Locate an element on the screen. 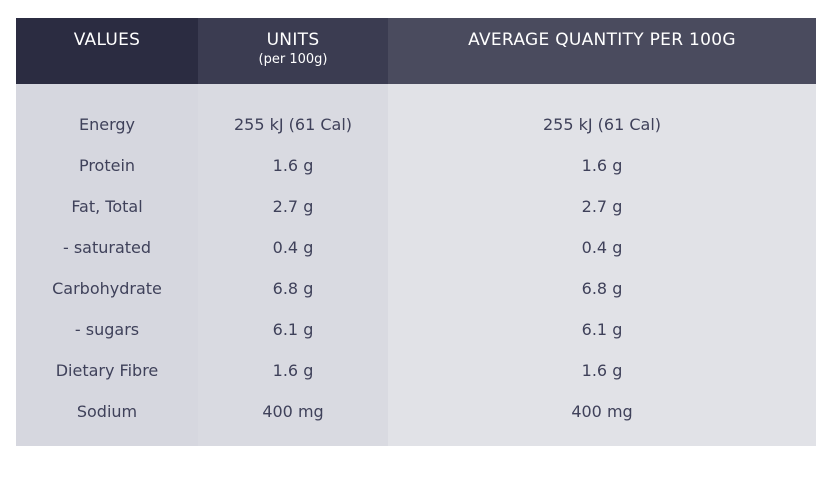  nutrient-unit-value: 400 mg is located at coordinates (293, 411).